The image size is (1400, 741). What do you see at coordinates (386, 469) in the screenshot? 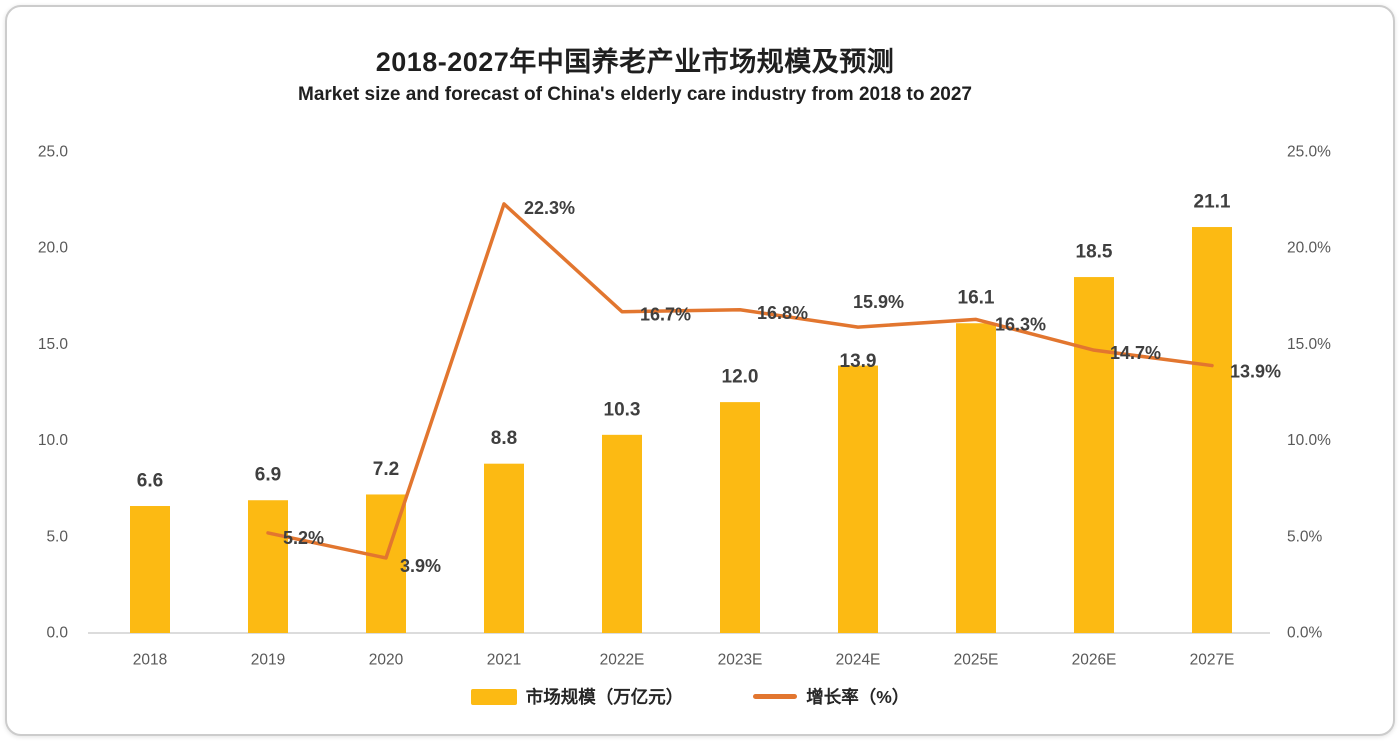
I see `bar-value-label-2020: 7.2` at bounding box center [386, 469].